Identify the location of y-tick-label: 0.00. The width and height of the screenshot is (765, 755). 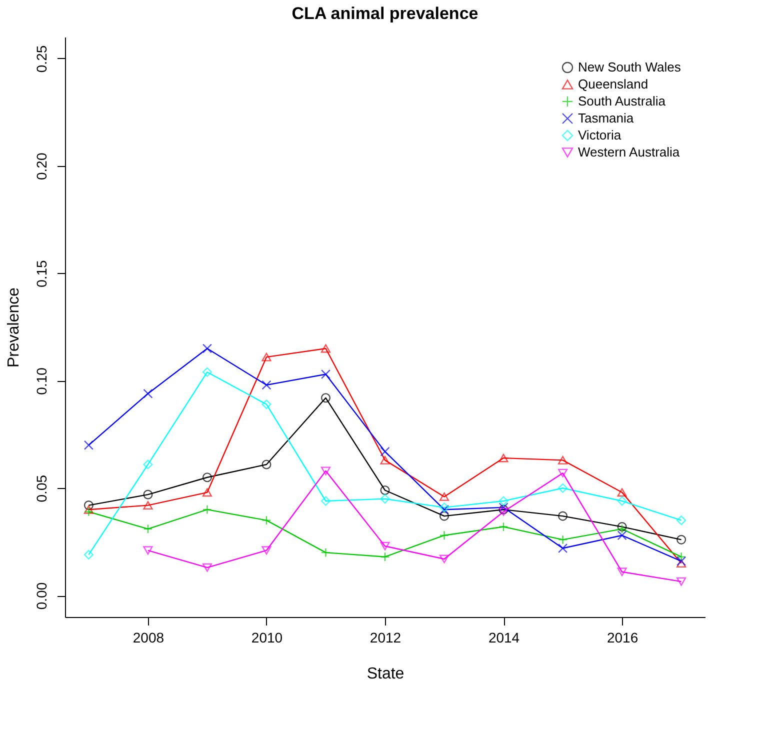
(42, 596).